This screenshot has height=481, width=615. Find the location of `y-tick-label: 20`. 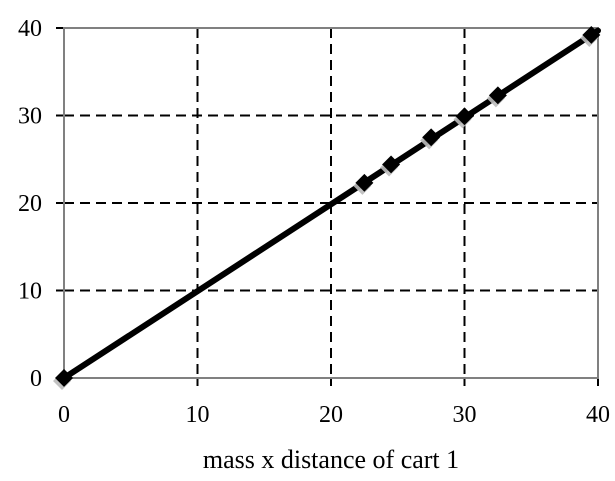

y-tick-label: 20 is located at coordinates (30, 204).